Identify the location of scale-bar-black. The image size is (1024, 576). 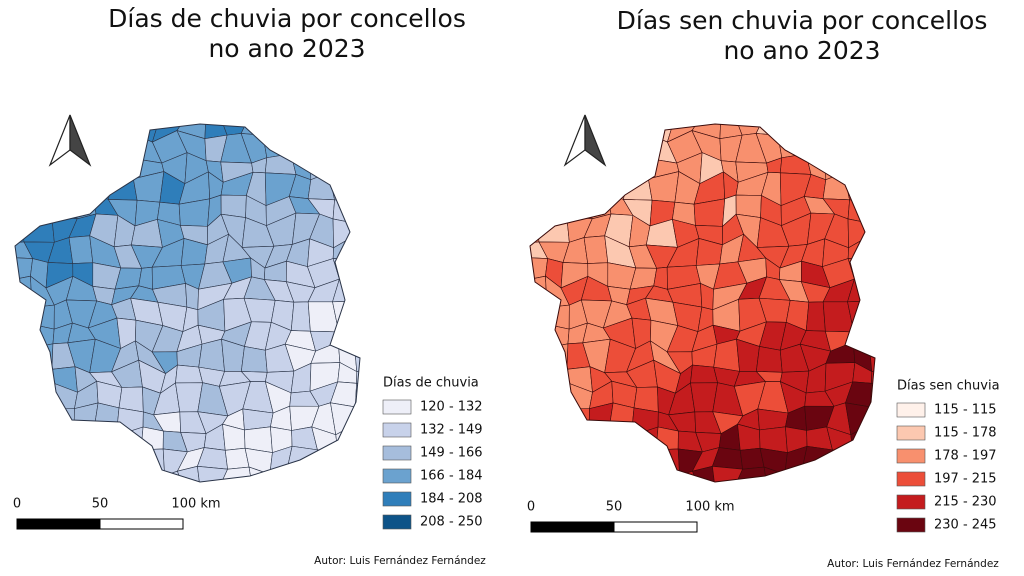
(572, 527).